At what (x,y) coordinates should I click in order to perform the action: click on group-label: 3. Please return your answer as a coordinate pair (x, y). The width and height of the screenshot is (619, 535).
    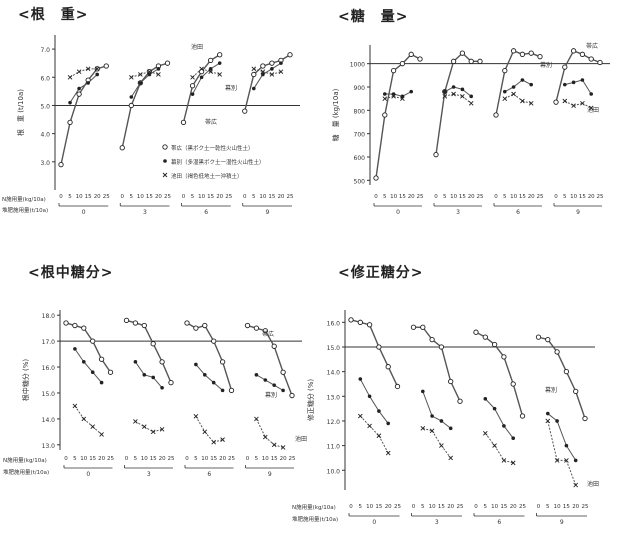
    Looking at the image, I should click on (145, 212).